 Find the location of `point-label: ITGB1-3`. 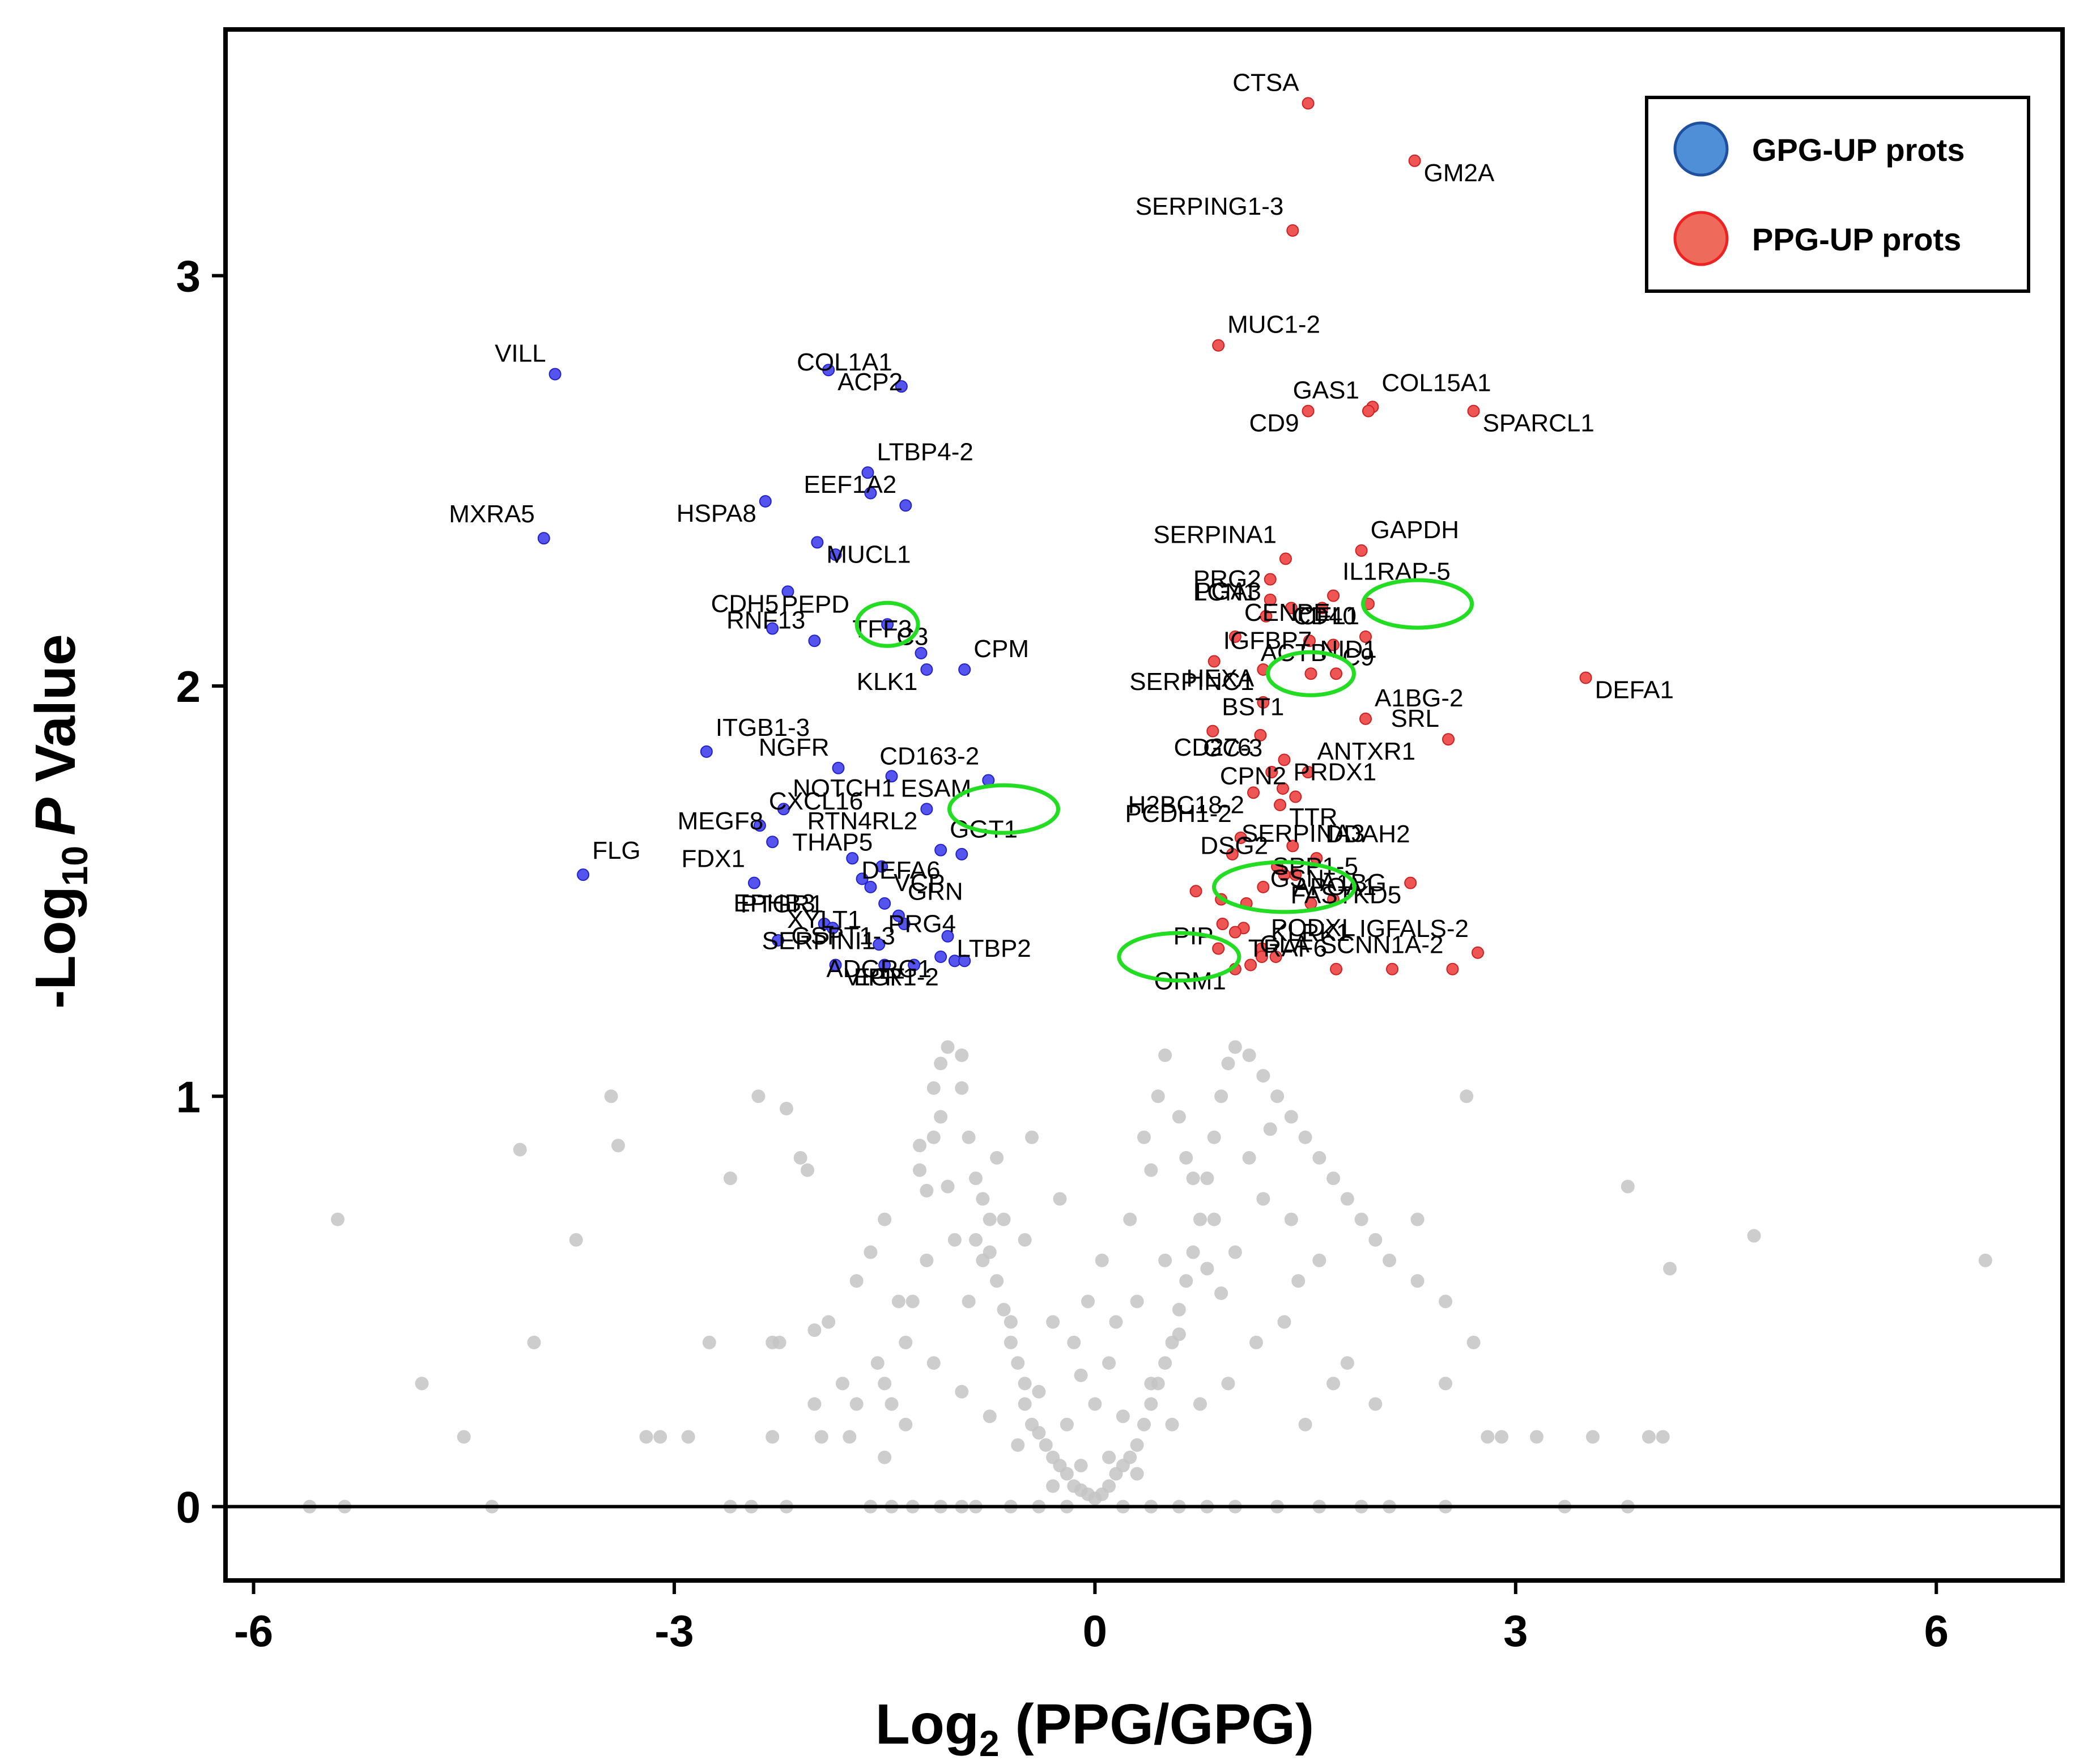

point-label: ITGB1-3 is located at coordinates (763, 728).